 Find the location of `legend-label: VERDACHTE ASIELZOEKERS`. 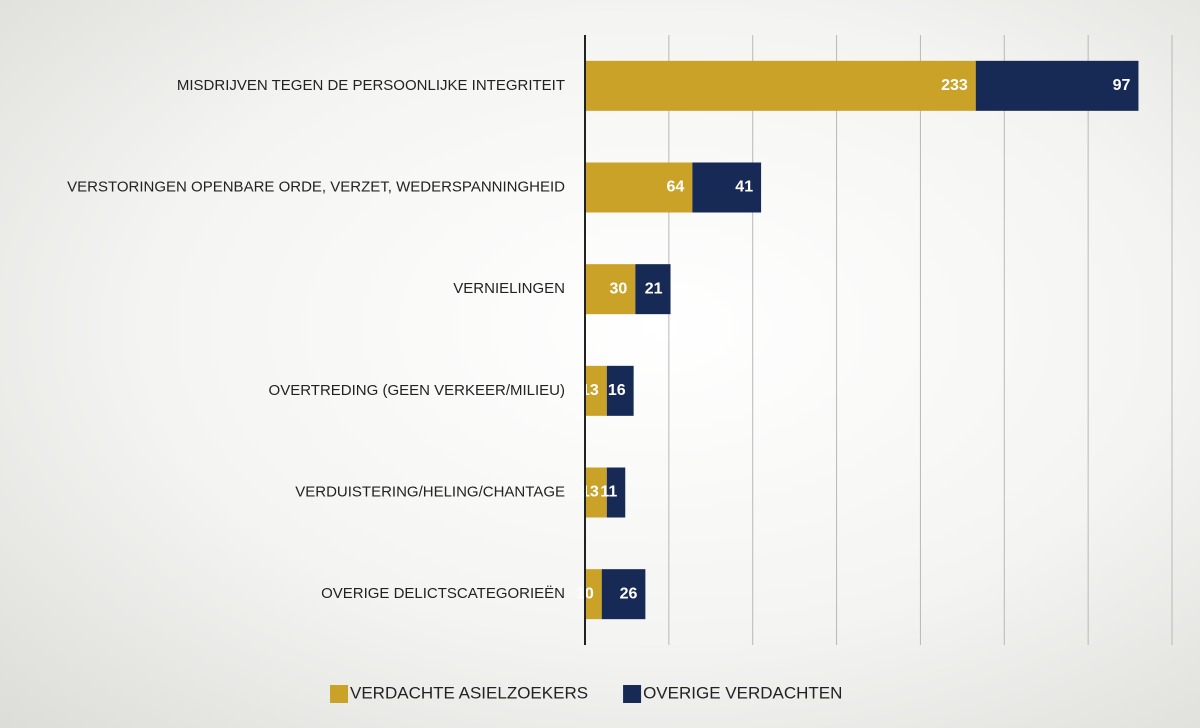

legend-label: VERDACHTE ASIELZOEKERS is located at coordinates (469, 692).